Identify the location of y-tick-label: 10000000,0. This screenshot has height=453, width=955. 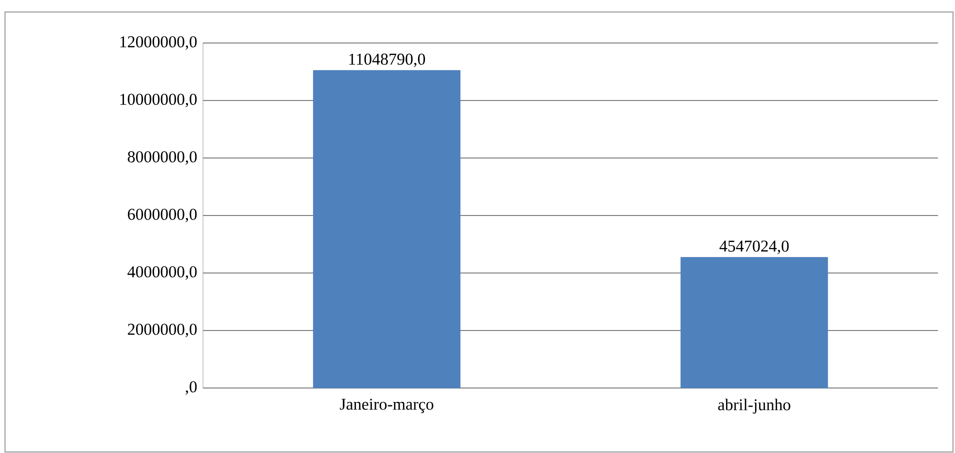
(158, 101).